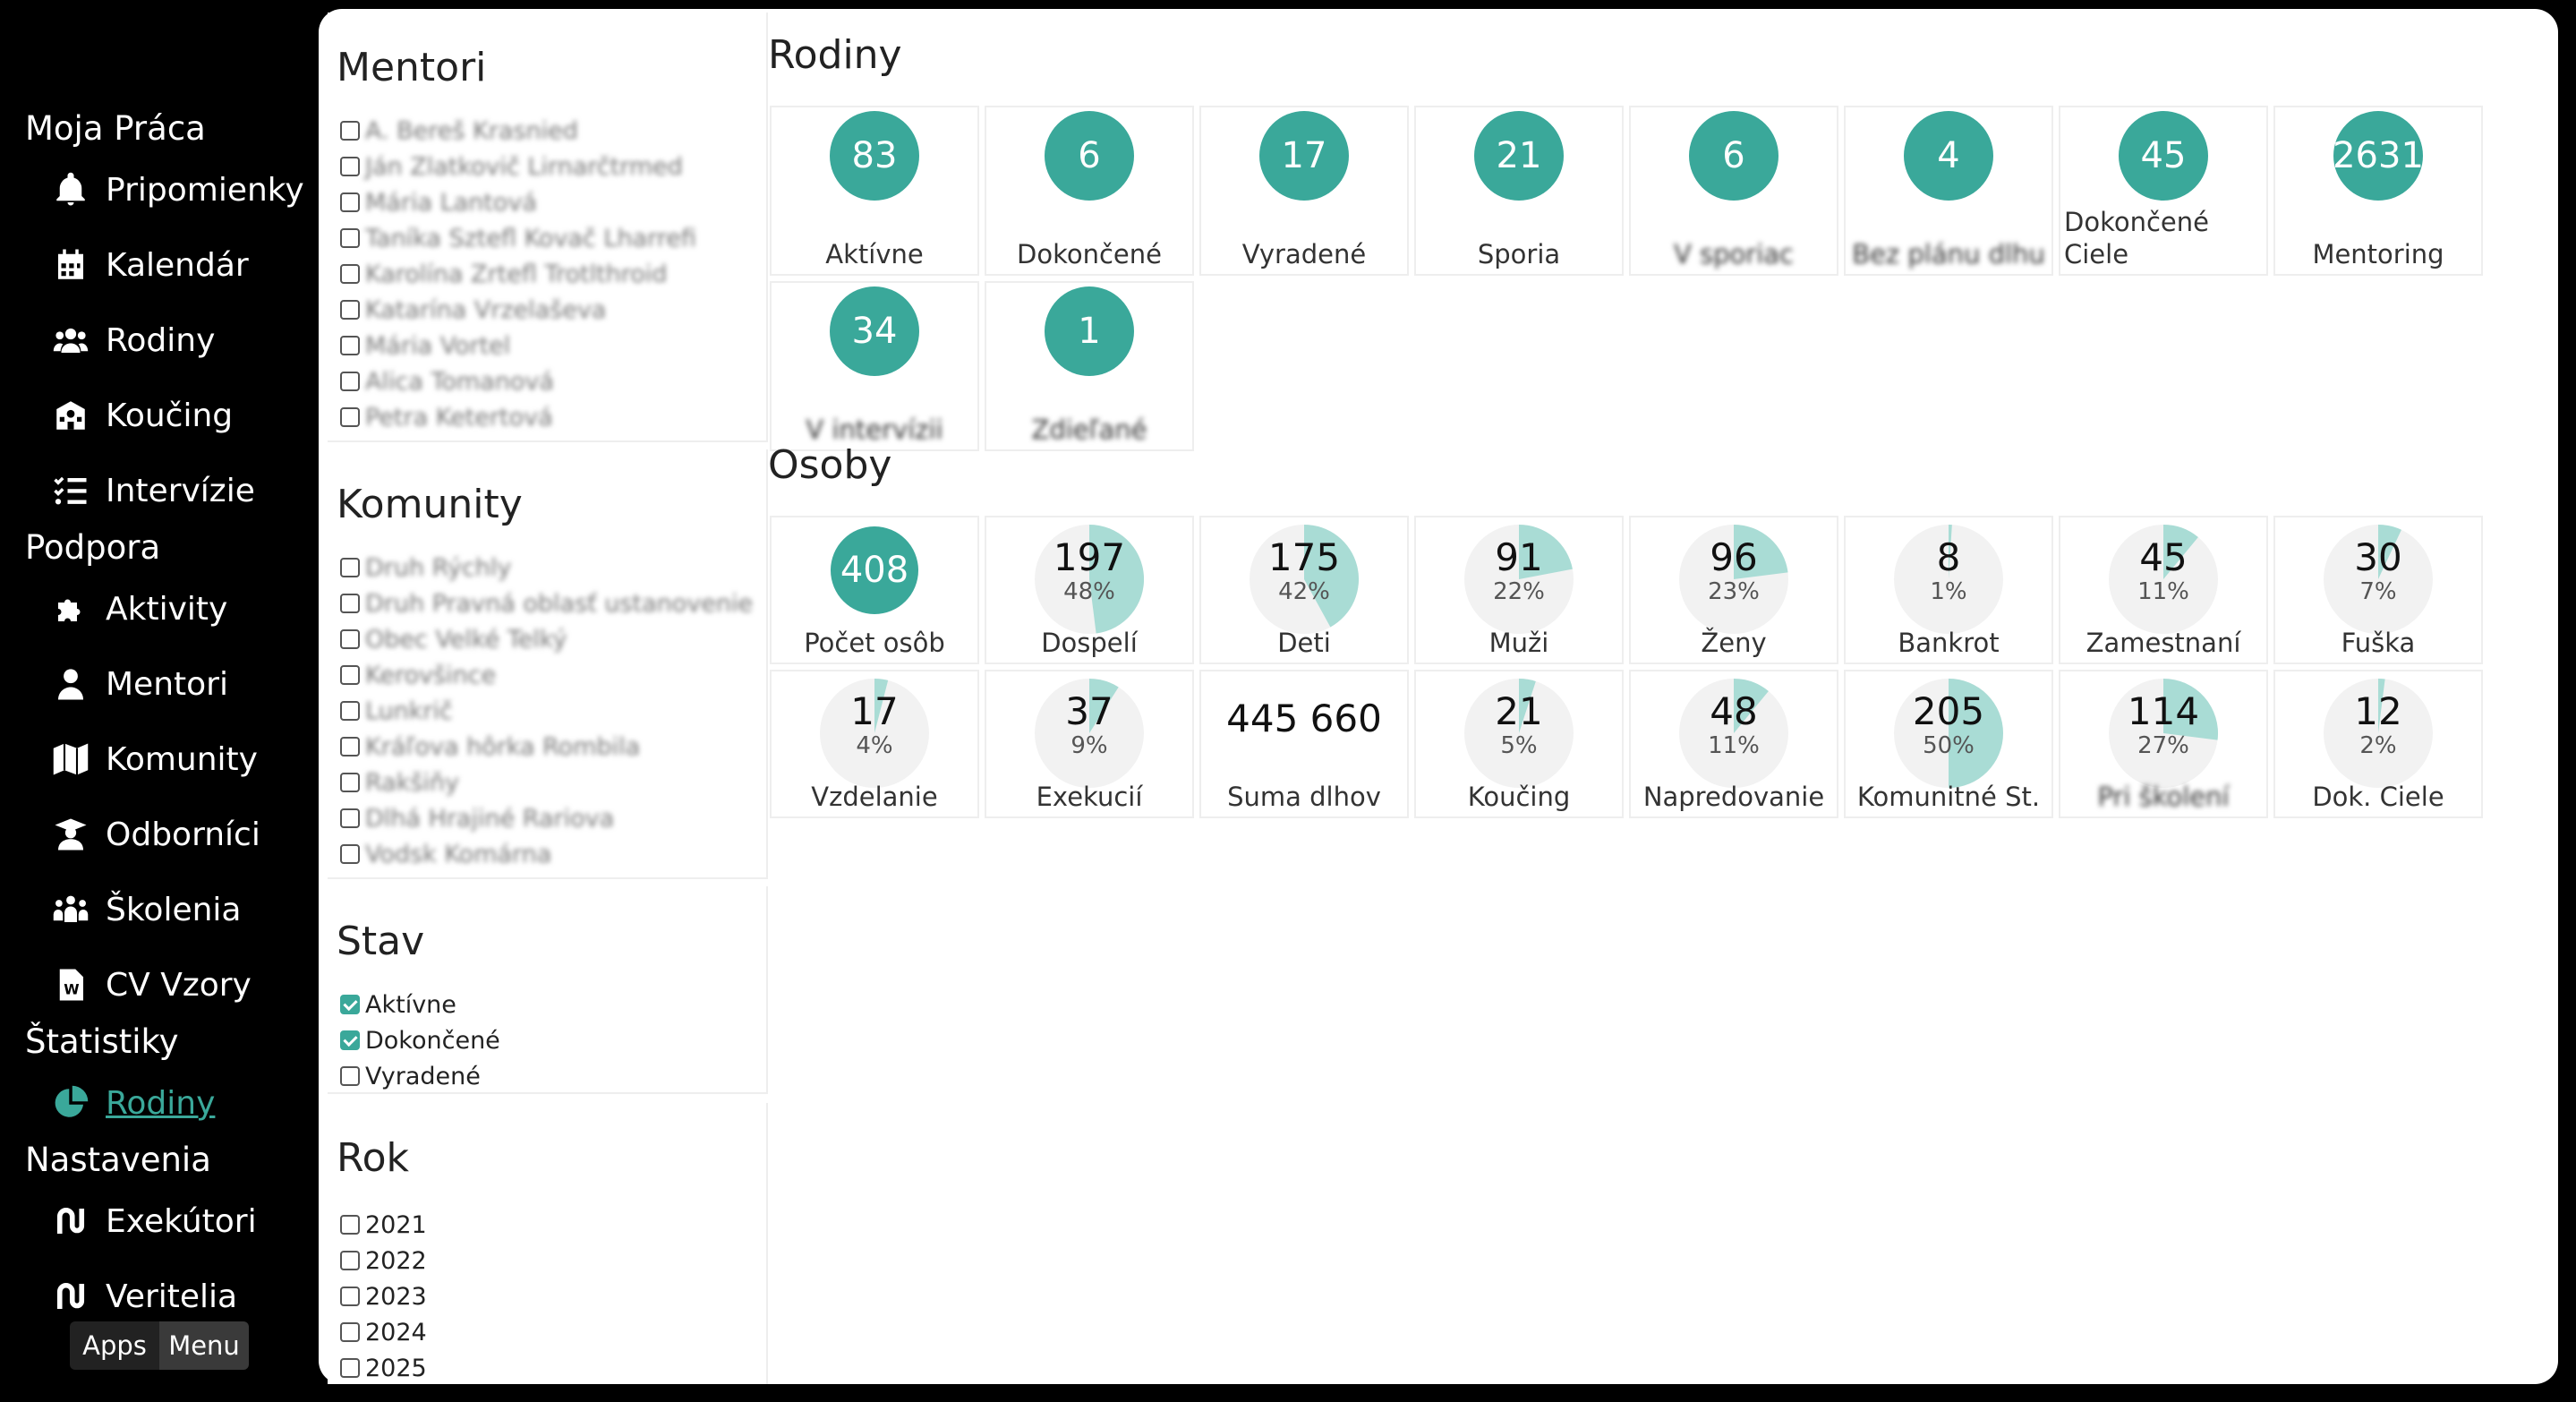  Describe the element at coordinates (473, 310) in the screenshot. I see `filter-option: Katarína Vrzelaševa` at that location.